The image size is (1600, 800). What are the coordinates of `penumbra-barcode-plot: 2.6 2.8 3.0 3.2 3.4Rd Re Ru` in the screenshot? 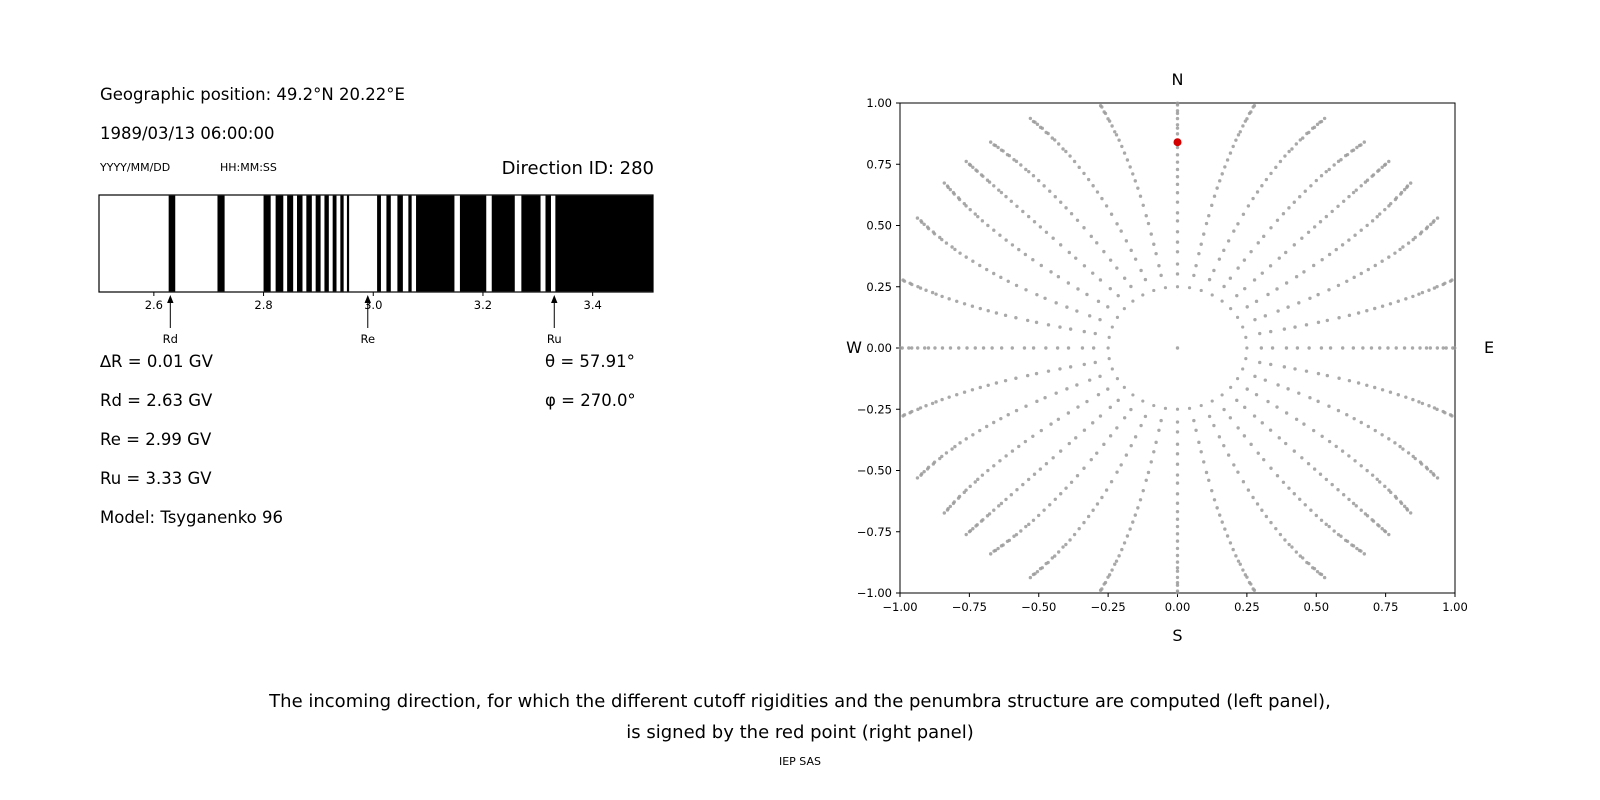 It's located at (376, 270).